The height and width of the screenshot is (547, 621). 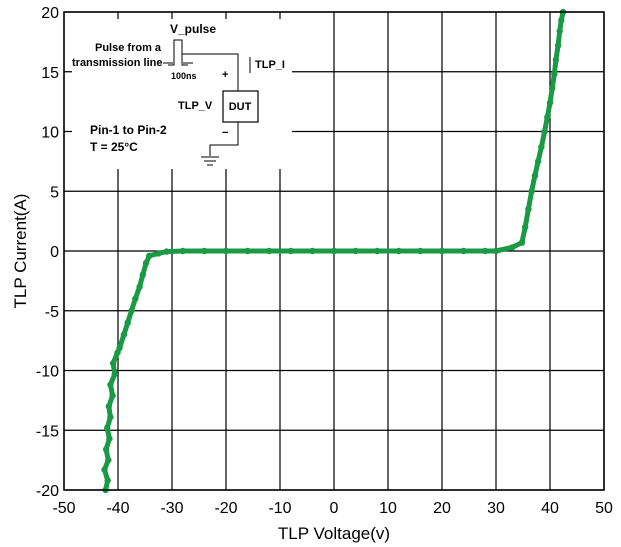 I want to click on current-label: TLP_I, so click(x=270, y=65).